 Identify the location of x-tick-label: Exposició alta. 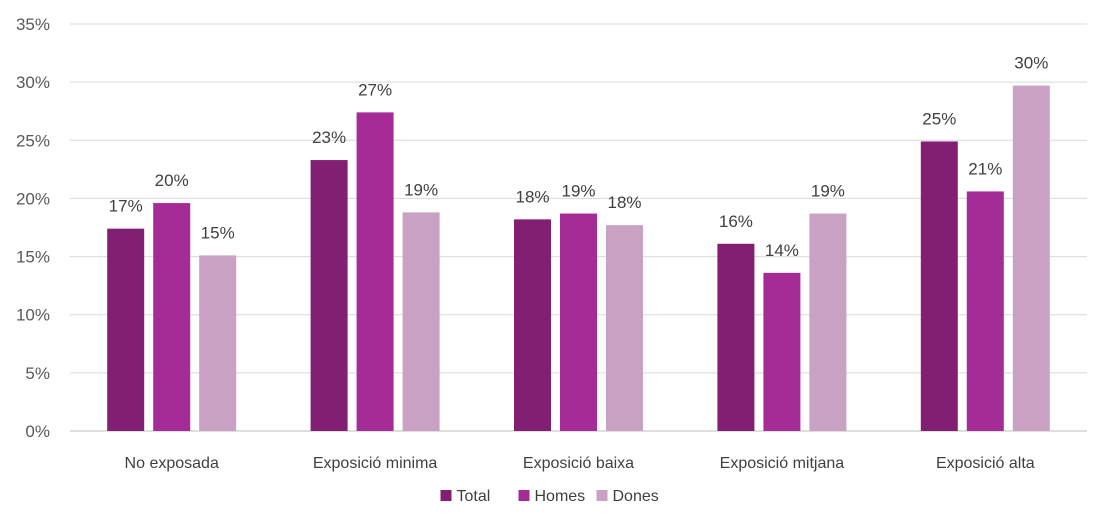
(985, 463).